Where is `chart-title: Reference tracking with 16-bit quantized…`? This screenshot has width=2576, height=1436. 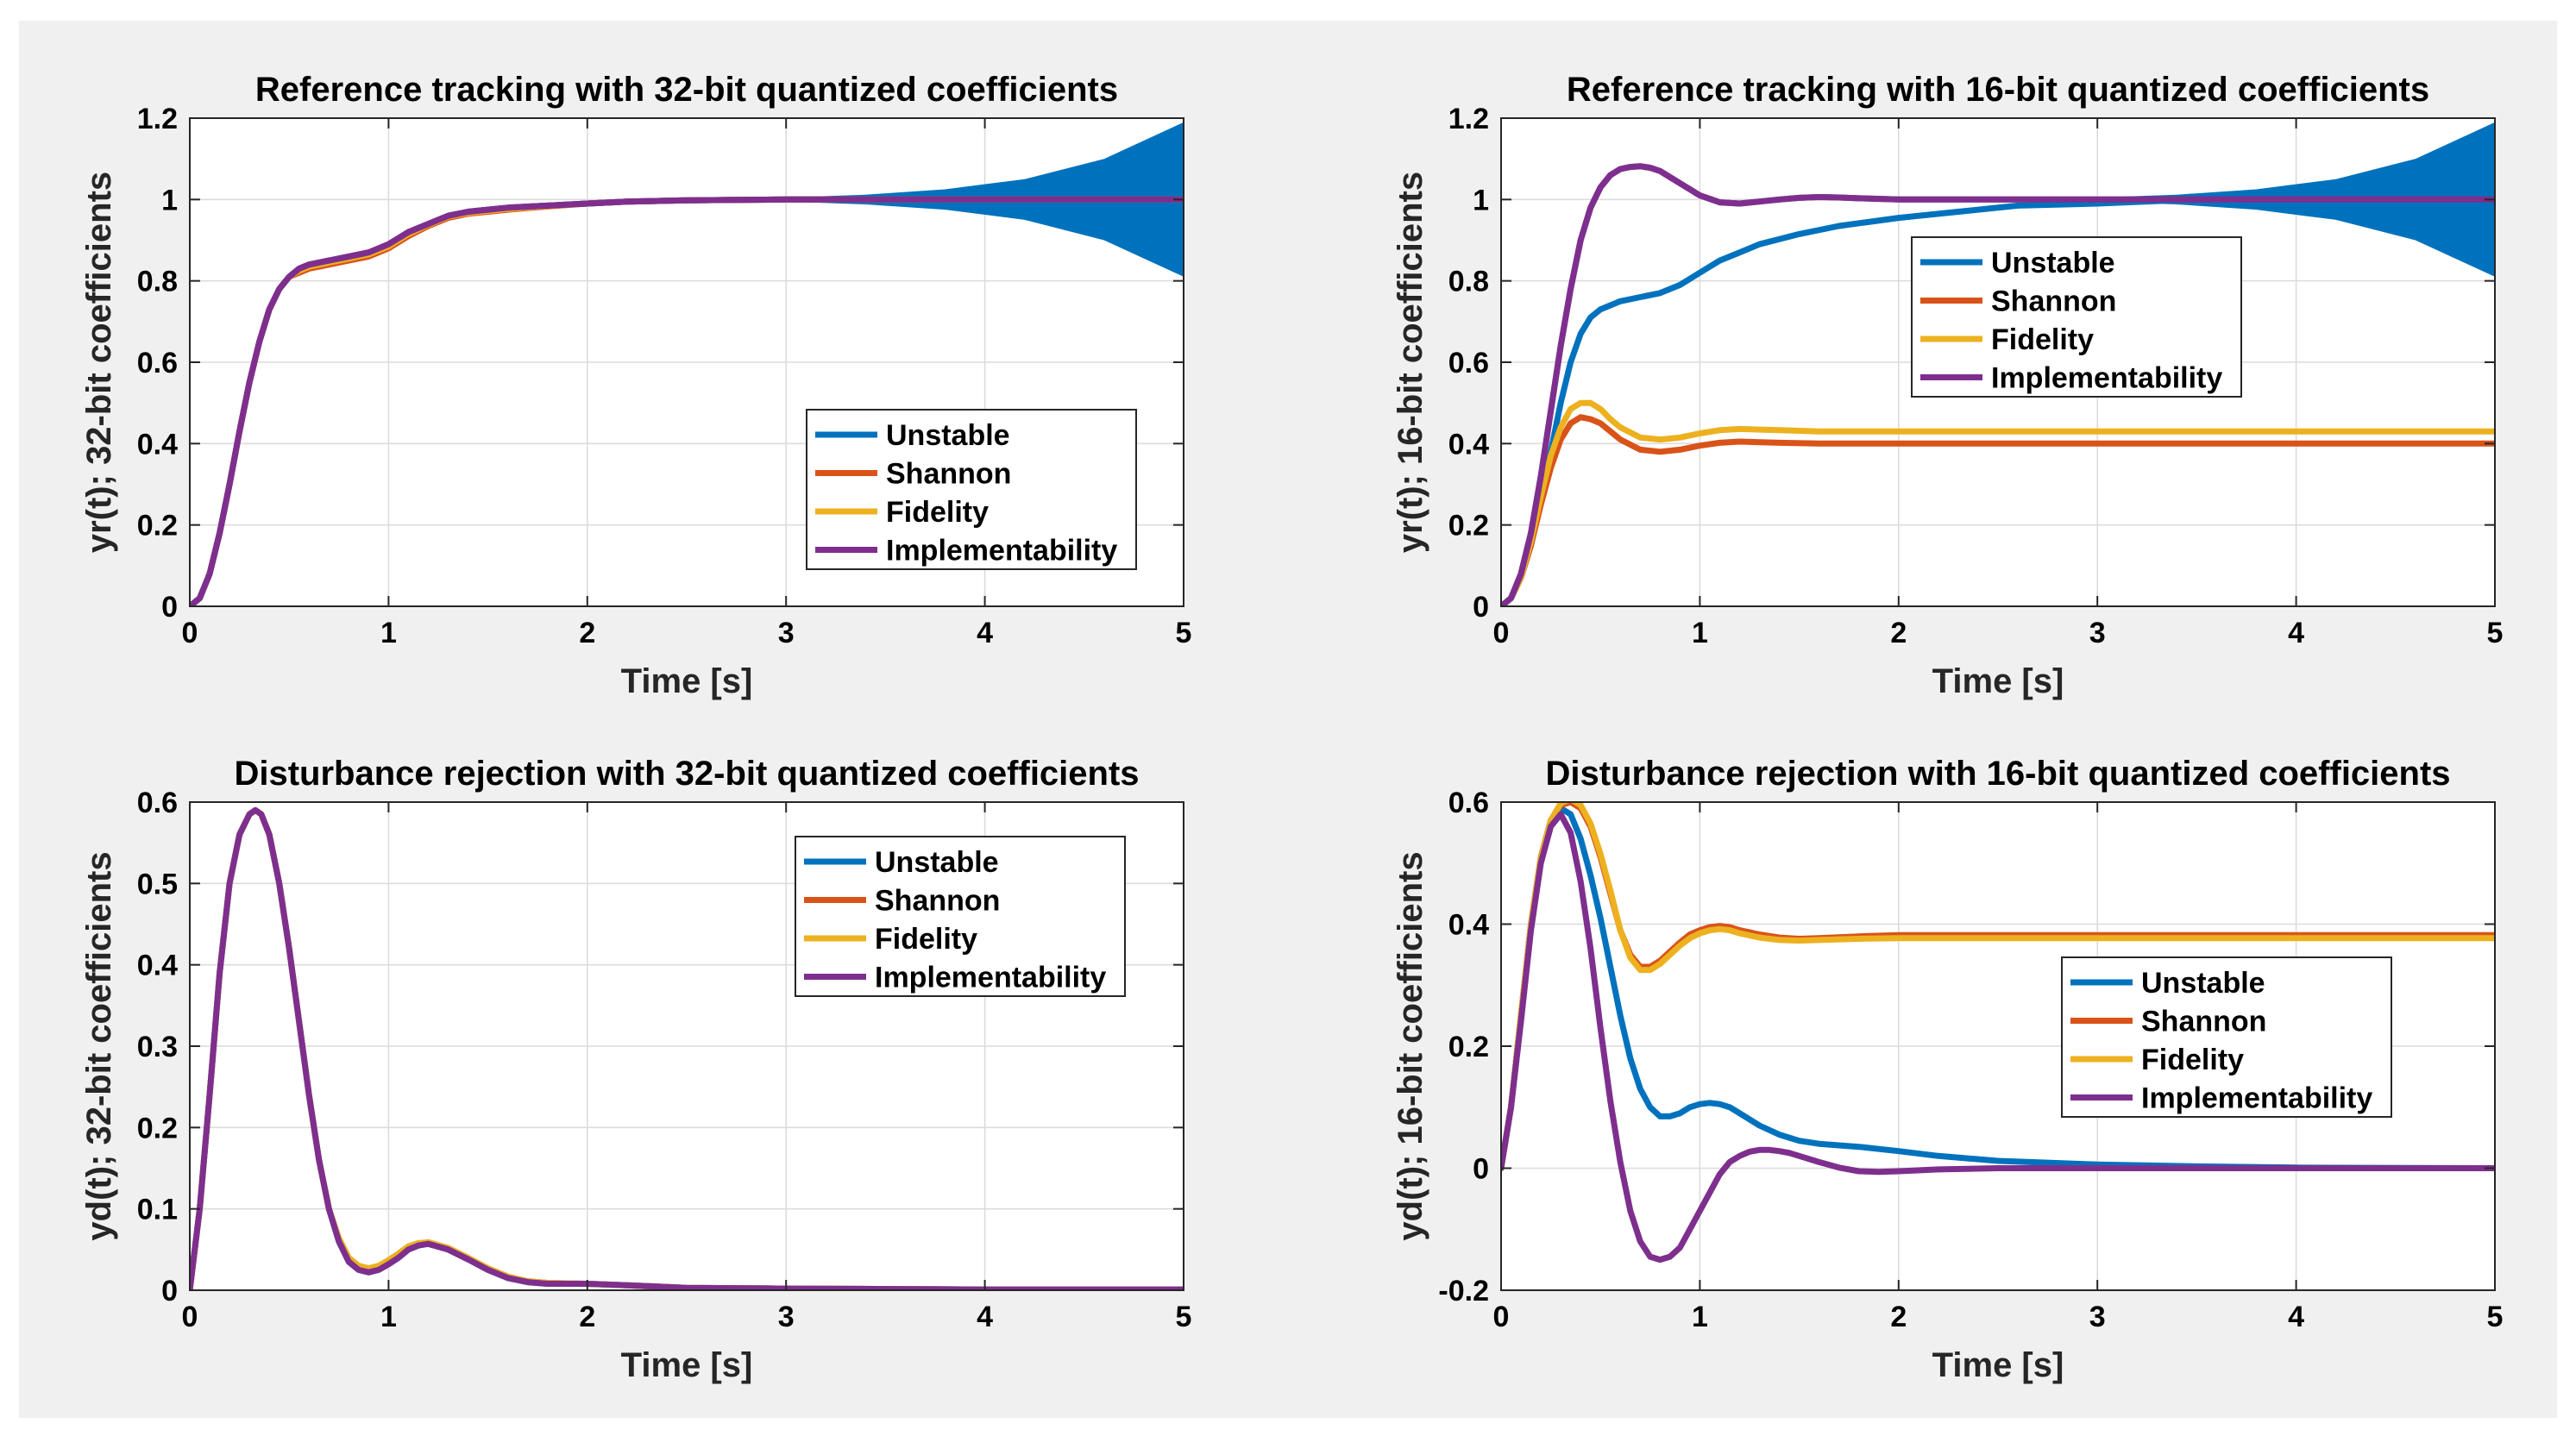 chart-title: Reference tracking with 16-bit quantized… is located at coordinates (1998, 90).